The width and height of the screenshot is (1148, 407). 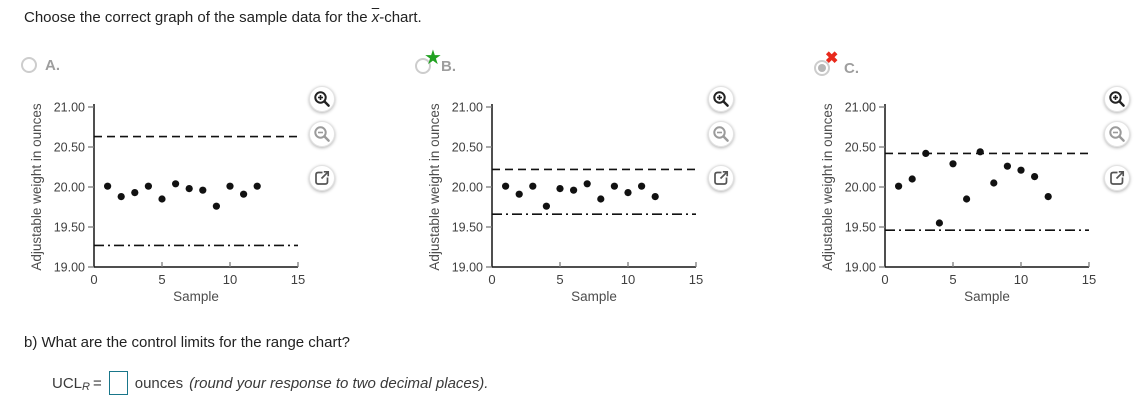 I want to click on ucl-label: UCL, so click(x=67, y=383).